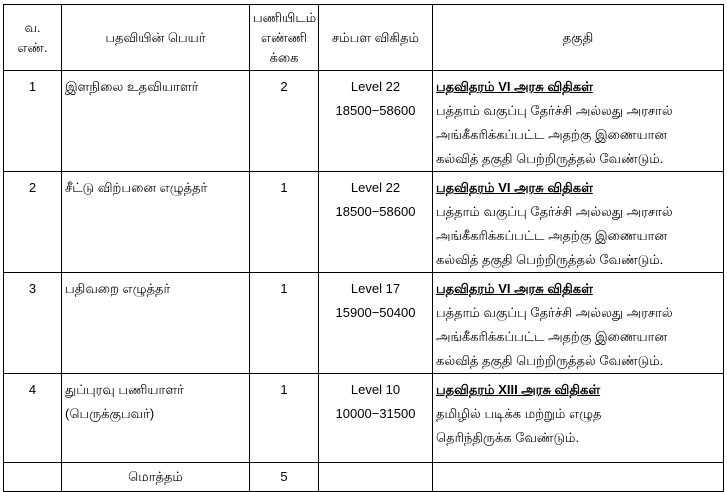  What do you see at coordinates (32, 27) in the screenshot?
I see `header-serial-line: வ.` at bounding box center [32, 27].